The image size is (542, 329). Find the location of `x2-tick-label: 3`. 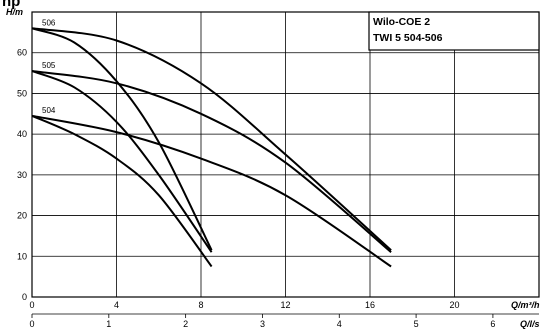

x2-tick-label: 3 is located at coordinates (262, 324).